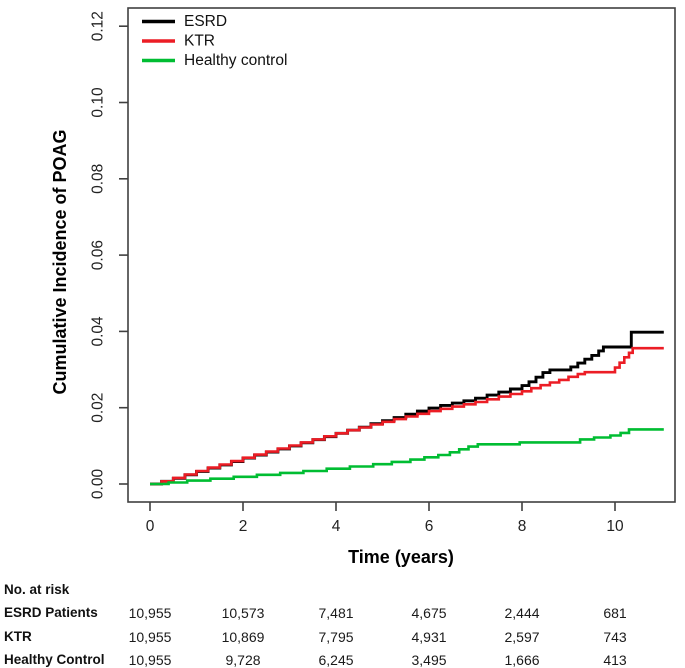 This screenshot has height=668, width=685. I want to click on risk-count-value: 4,931, so click(429, 636).